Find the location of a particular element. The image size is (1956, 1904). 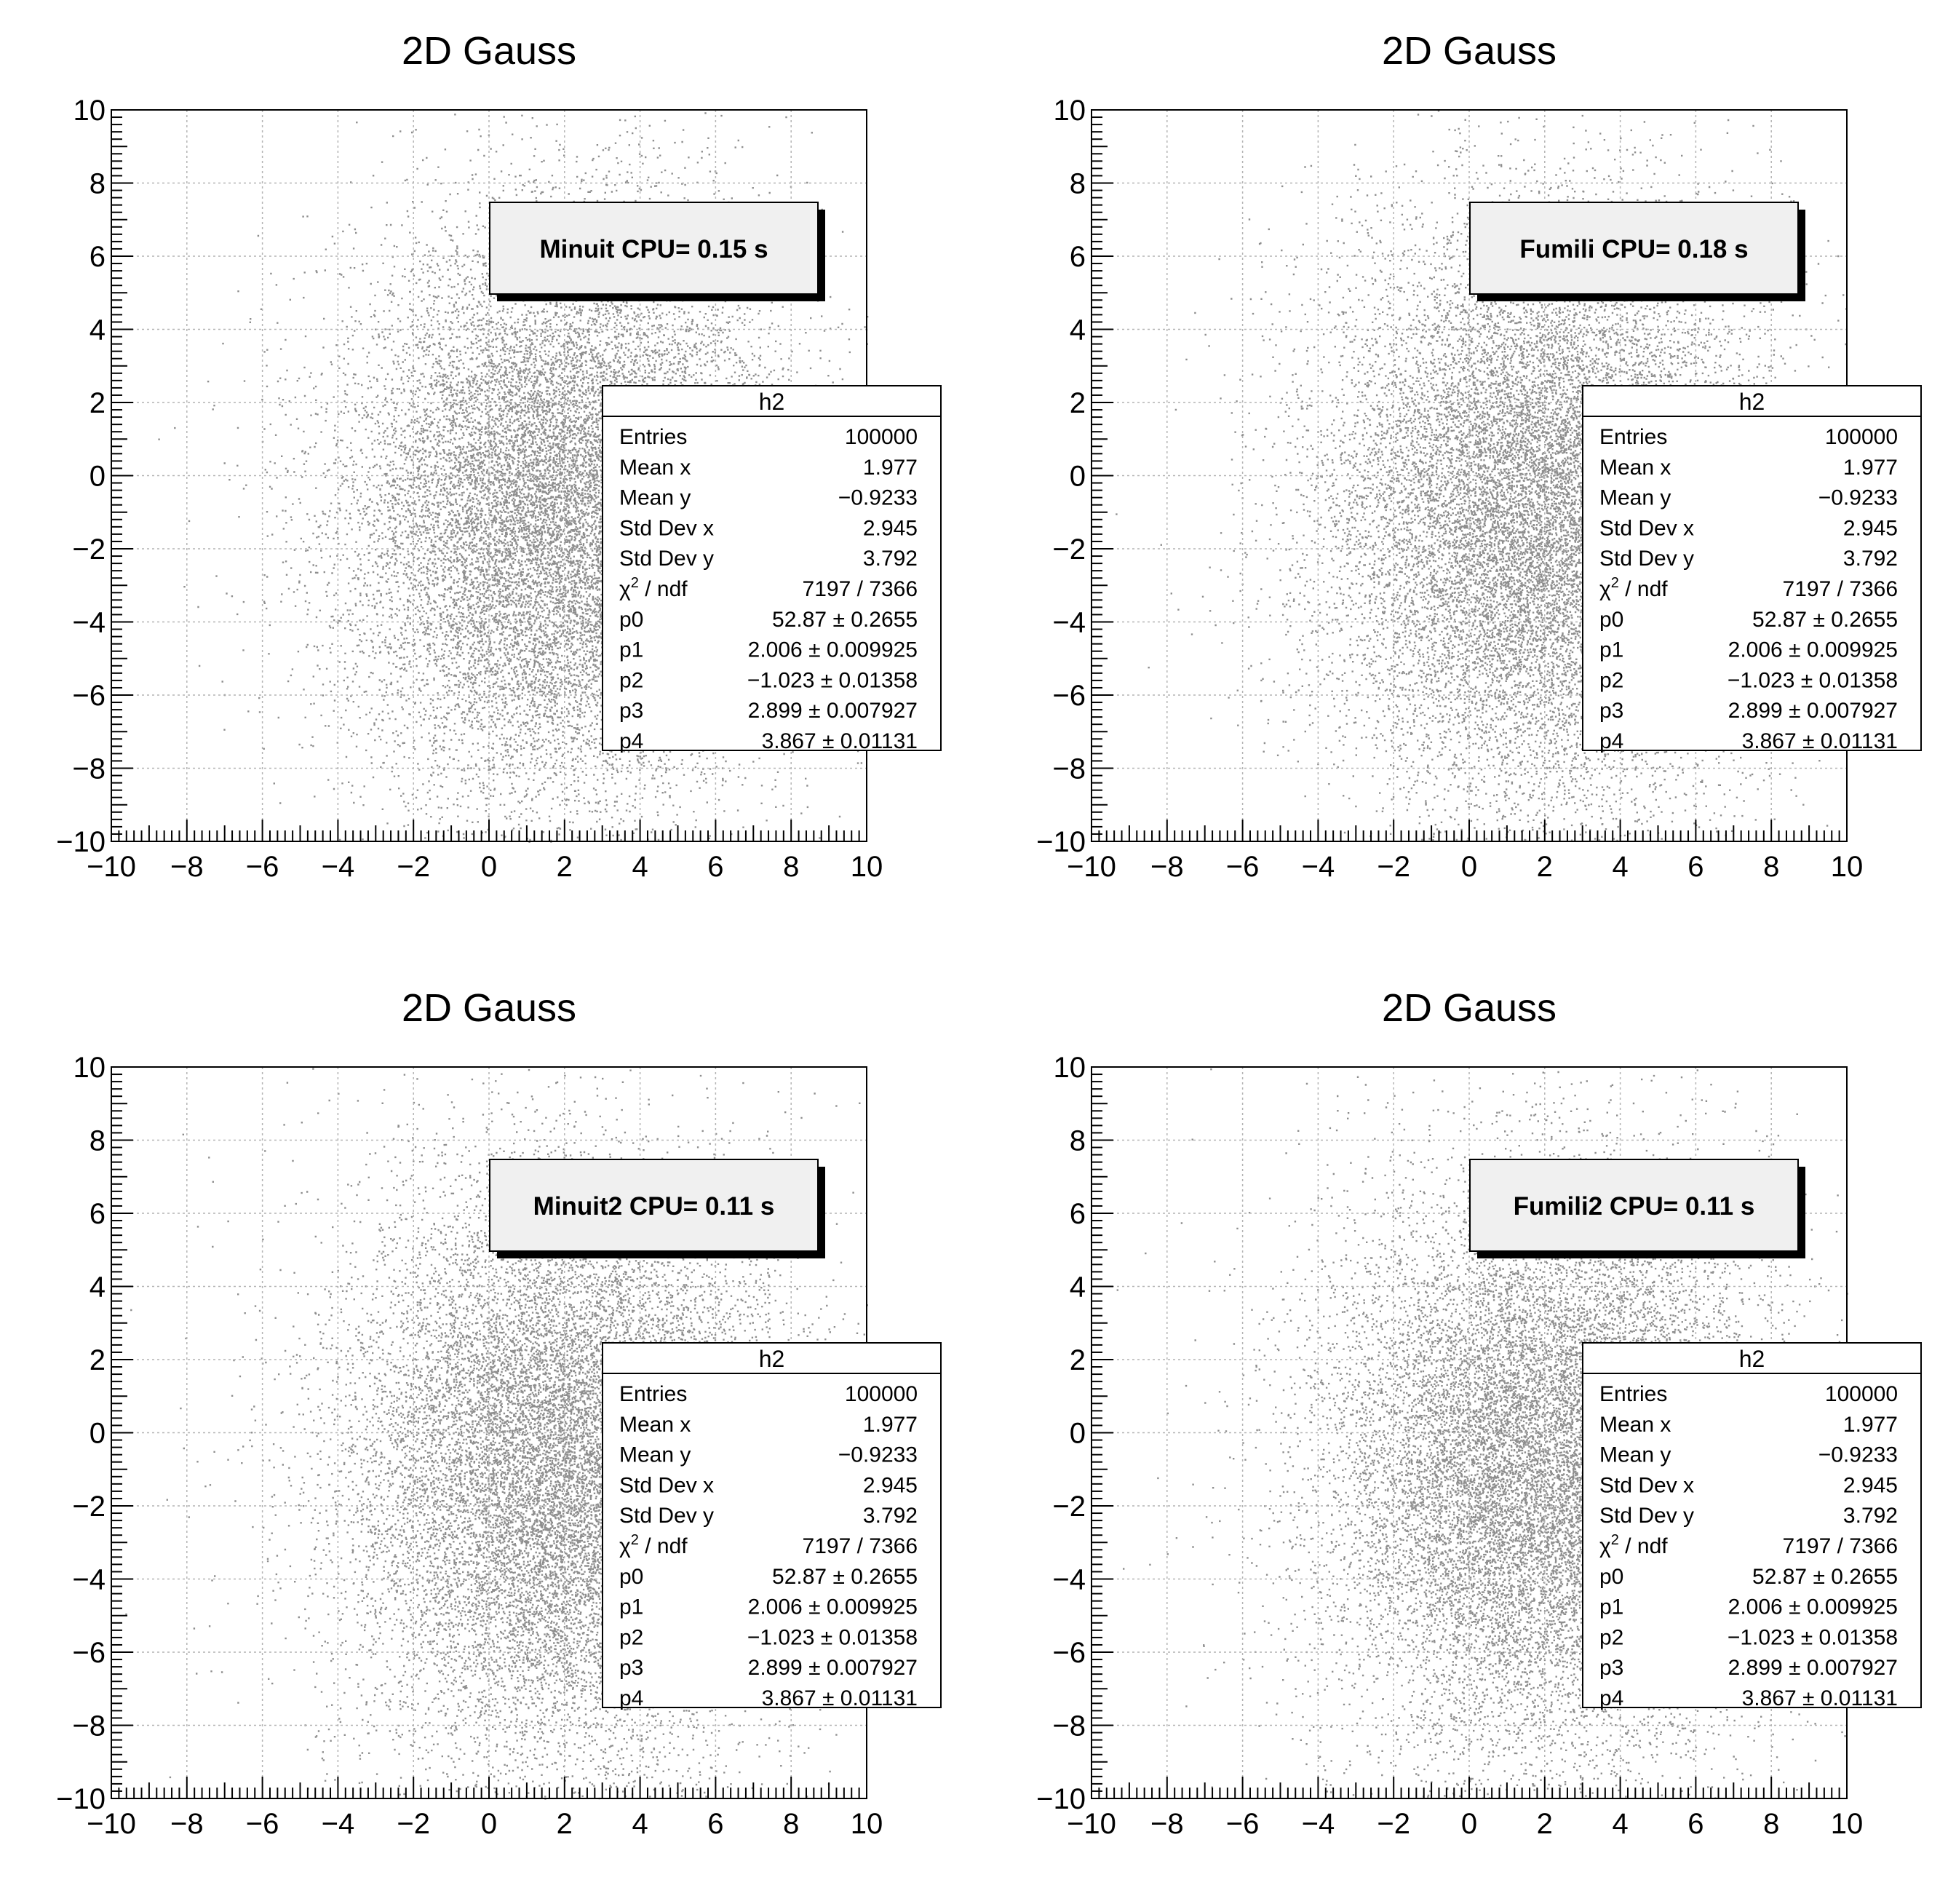

stats-row-name: p4 is located at coordinates (631, 1698).